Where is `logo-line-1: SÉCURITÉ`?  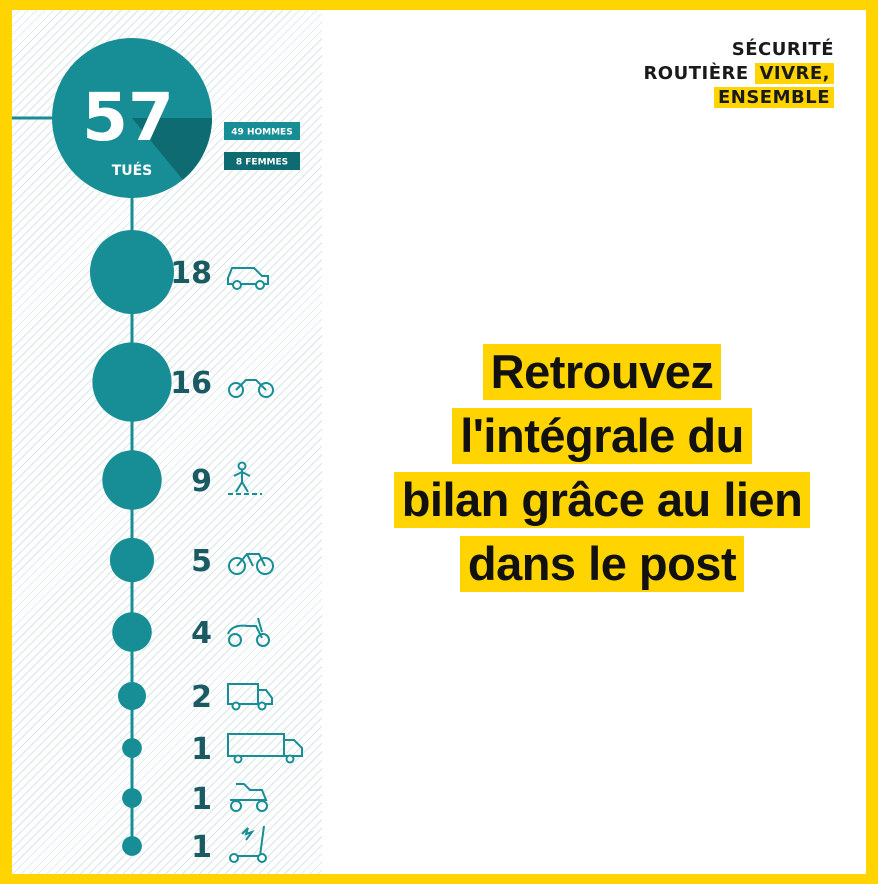
logo-line-1: SÉCURITÉ is located at coordinates (782, 49).